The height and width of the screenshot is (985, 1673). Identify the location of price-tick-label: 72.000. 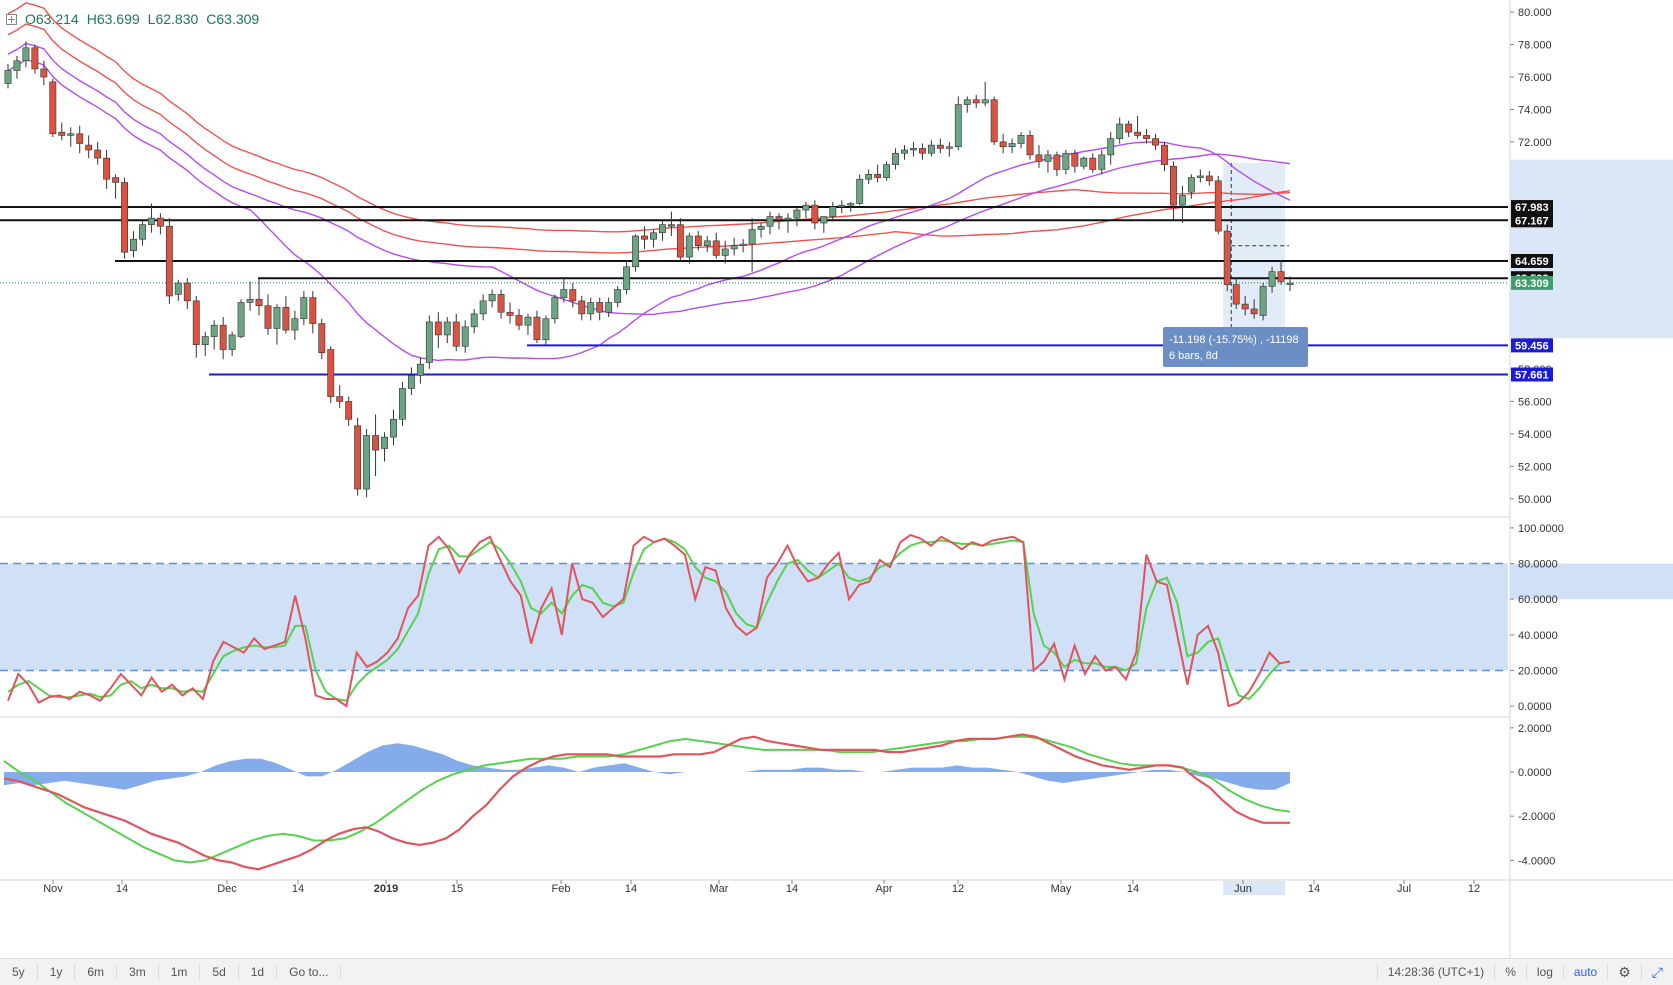
(1535, 143).